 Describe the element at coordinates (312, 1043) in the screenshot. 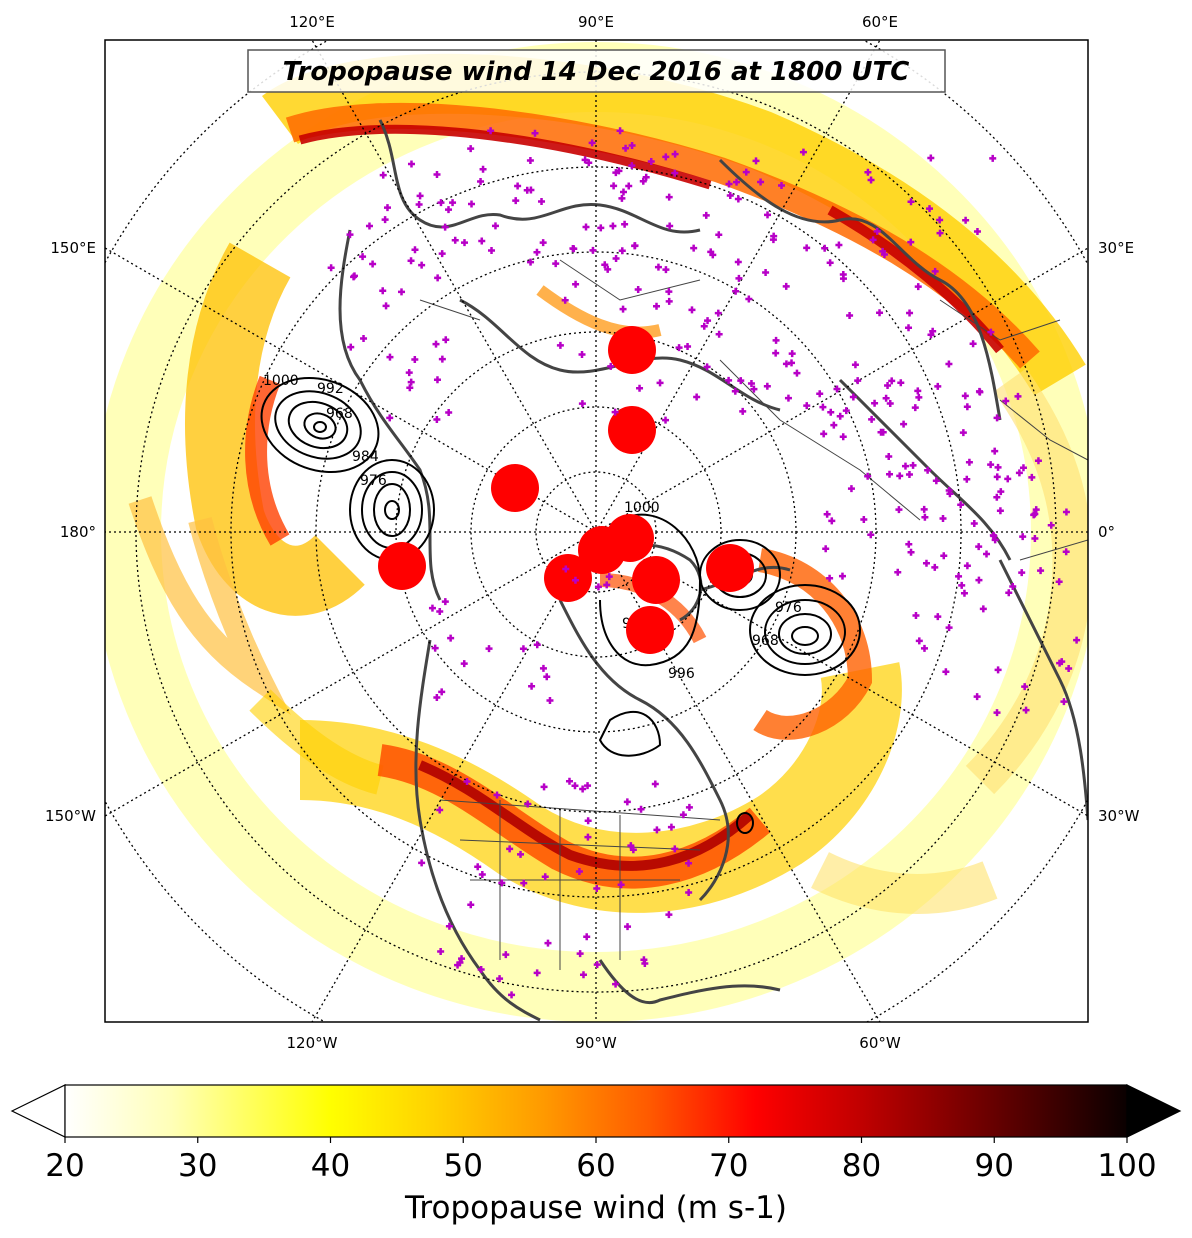

I see `lon-label-bottom: 120°W` at that location.